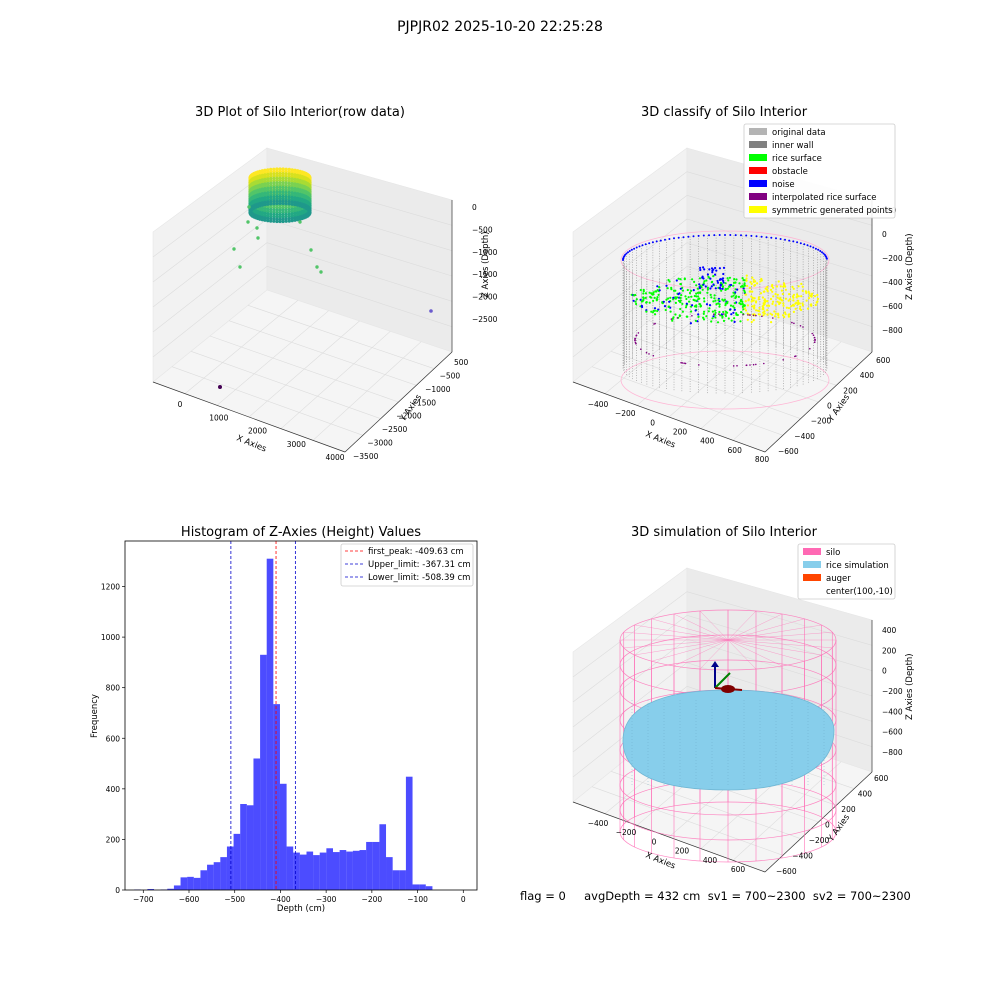 The width and height of the screenshot is (1000, 1000). Describe the element at coordinates (485, 274) in the screenshot. I see `z-tick-label: −1500` at that location.